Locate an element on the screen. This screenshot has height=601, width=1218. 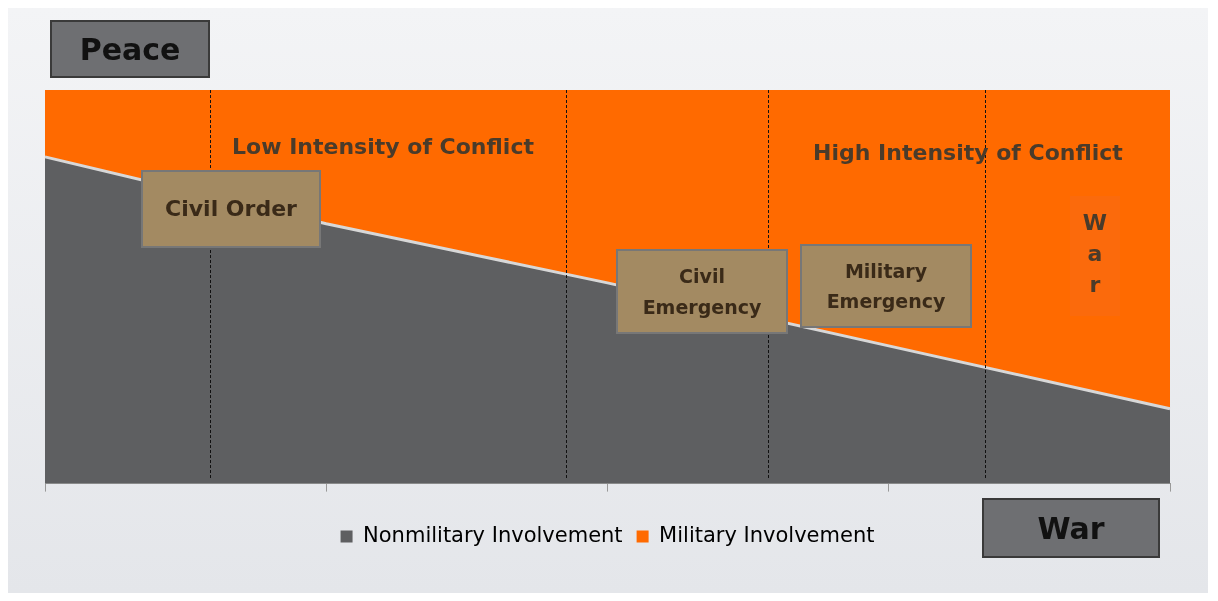
text-box: Civil Emergency is located at coordinates (702, 291).